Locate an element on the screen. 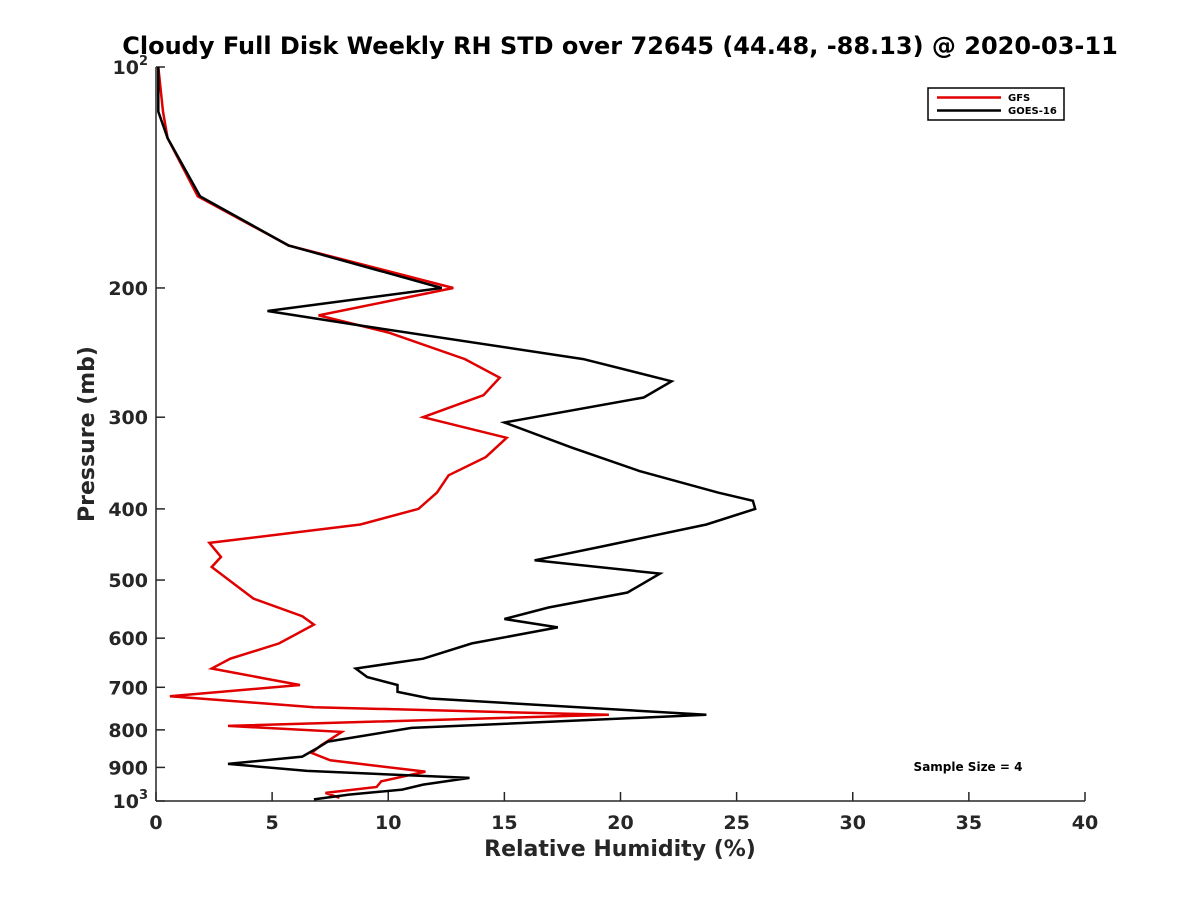  x-tick-label: 5 is located at coordinates (272, 823).